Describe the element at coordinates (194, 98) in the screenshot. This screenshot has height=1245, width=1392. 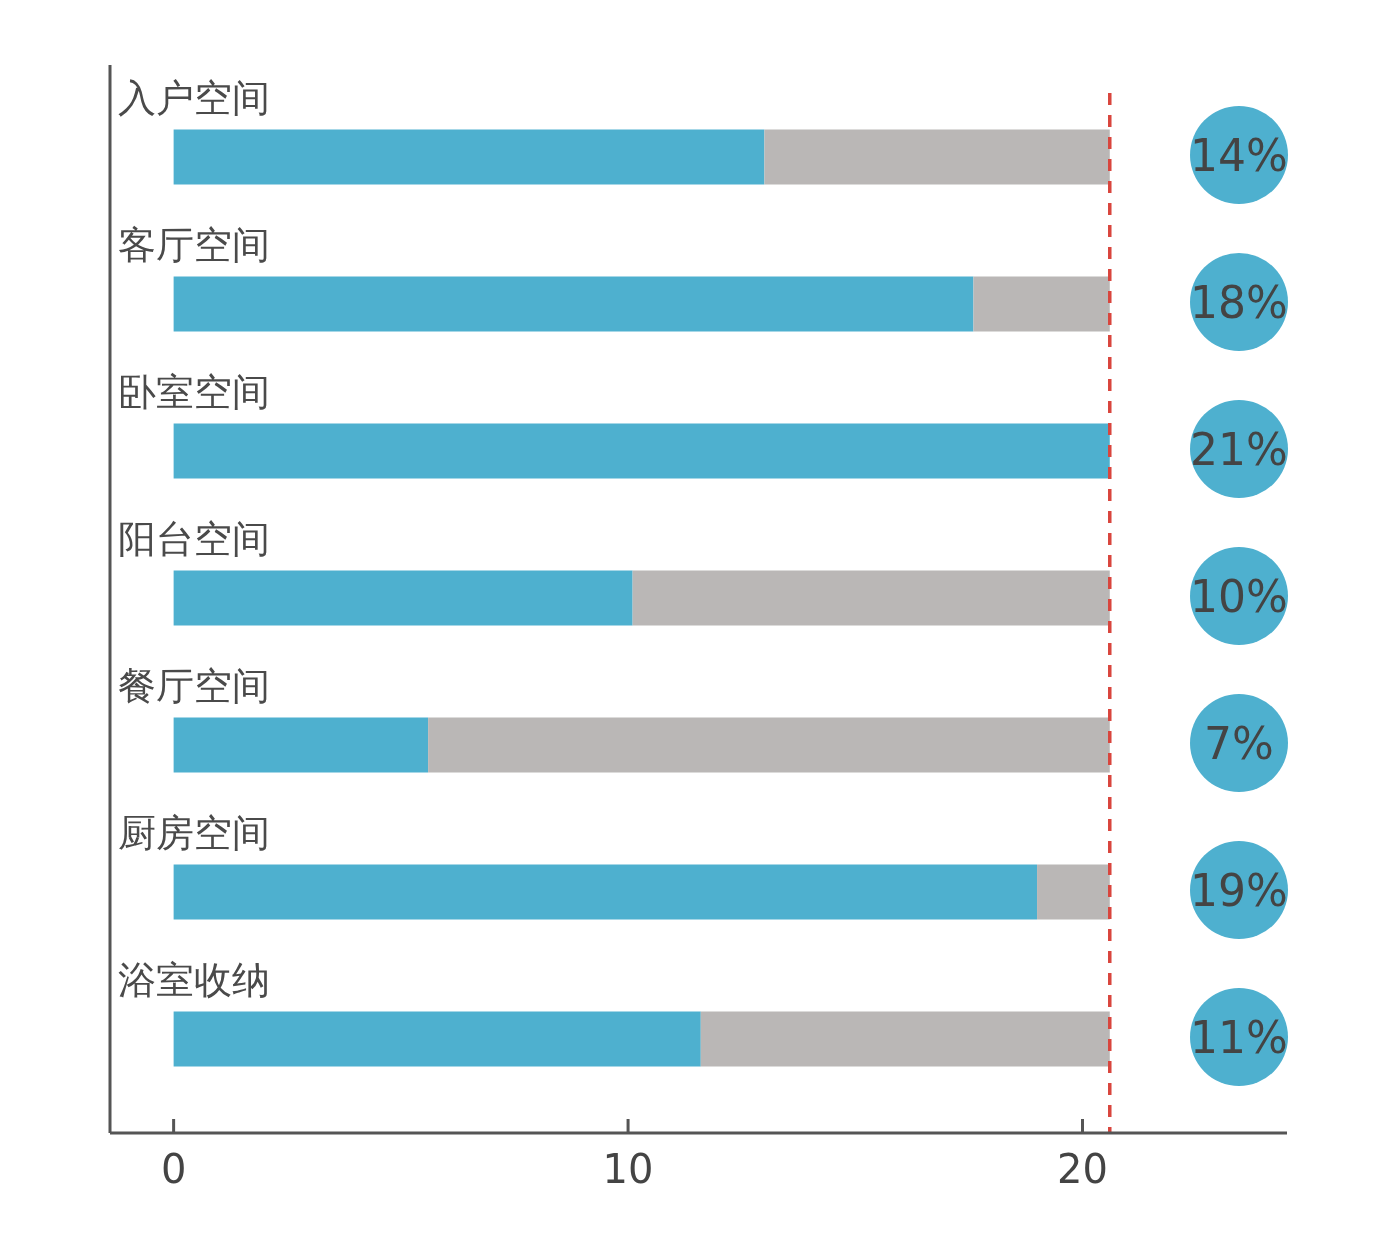
I see `y-tick-label: 入户空间` at that location.